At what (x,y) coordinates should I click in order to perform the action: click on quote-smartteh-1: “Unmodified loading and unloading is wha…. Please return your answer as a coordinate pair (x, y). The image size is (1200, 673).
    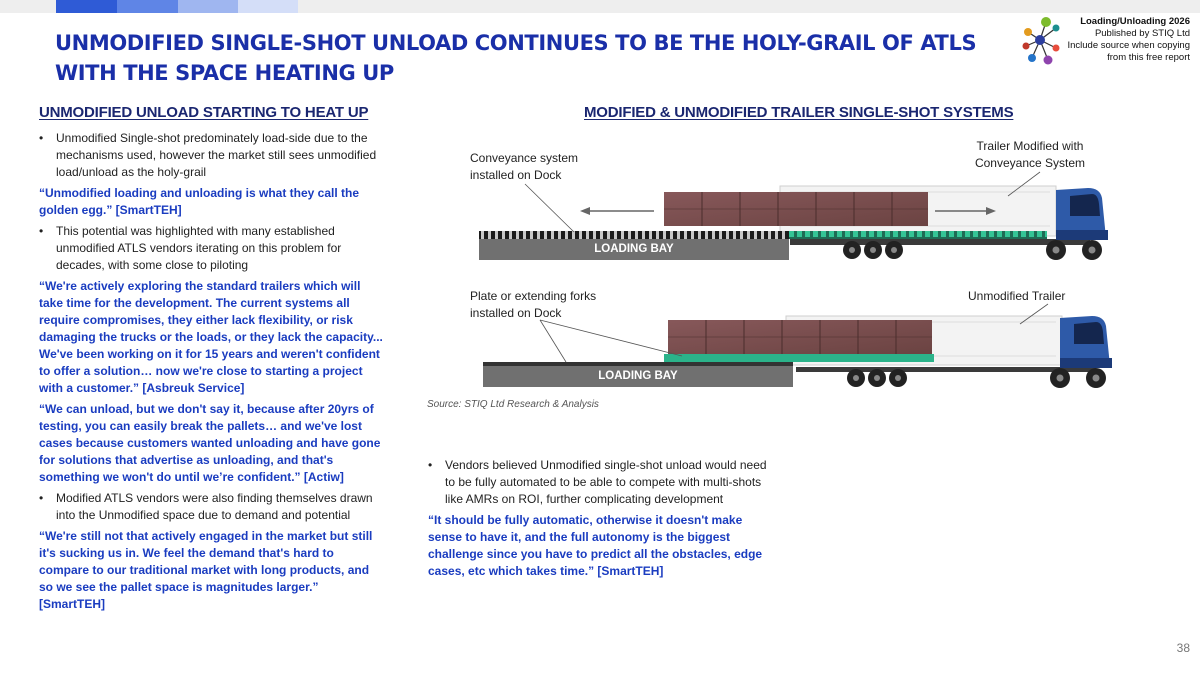
    Looking at the image, I should click on (199, 201).